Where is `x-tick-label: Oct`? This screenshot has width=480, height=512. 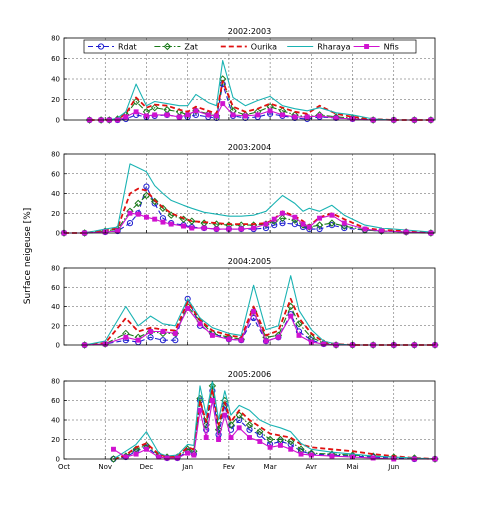
x-tick-label: Oct is located at coordinates (64, 467).